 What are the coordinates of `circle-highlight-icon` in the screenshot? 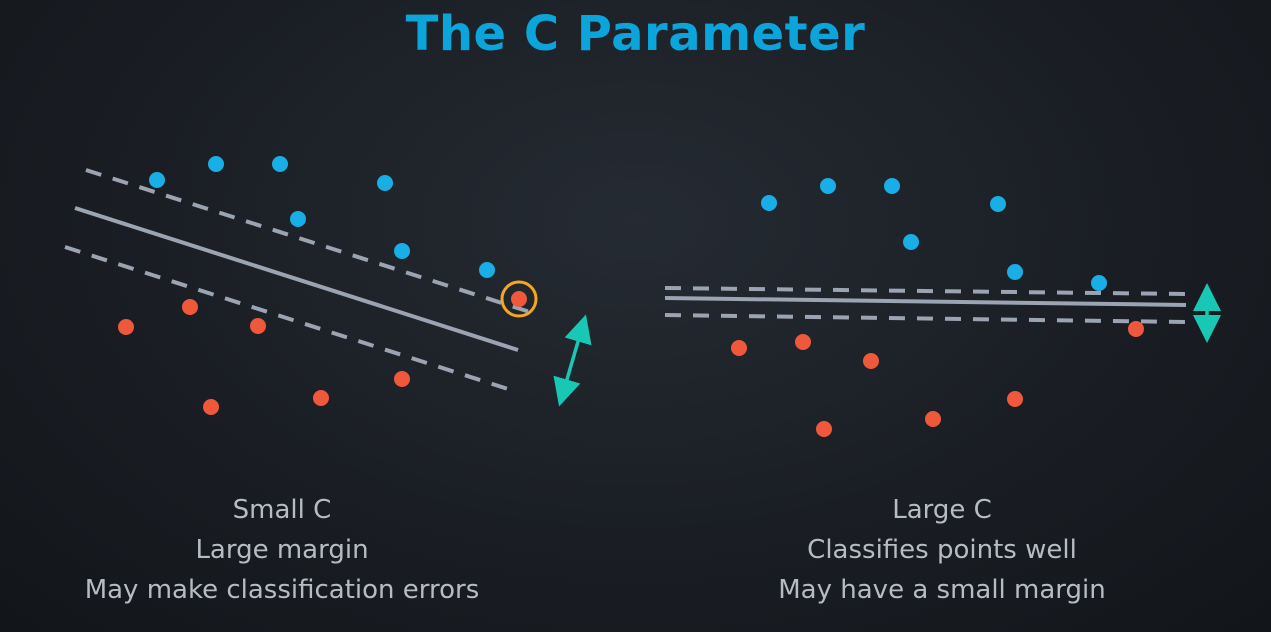 It's located at (519, 299).